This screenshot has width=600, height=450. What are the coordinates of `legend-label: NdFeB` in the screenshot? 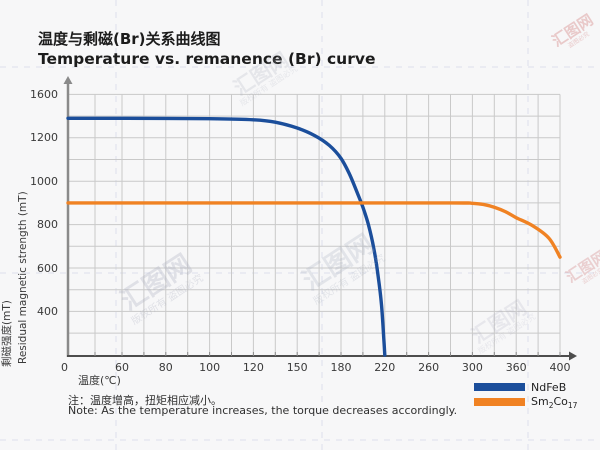 It's located at (549, 387).